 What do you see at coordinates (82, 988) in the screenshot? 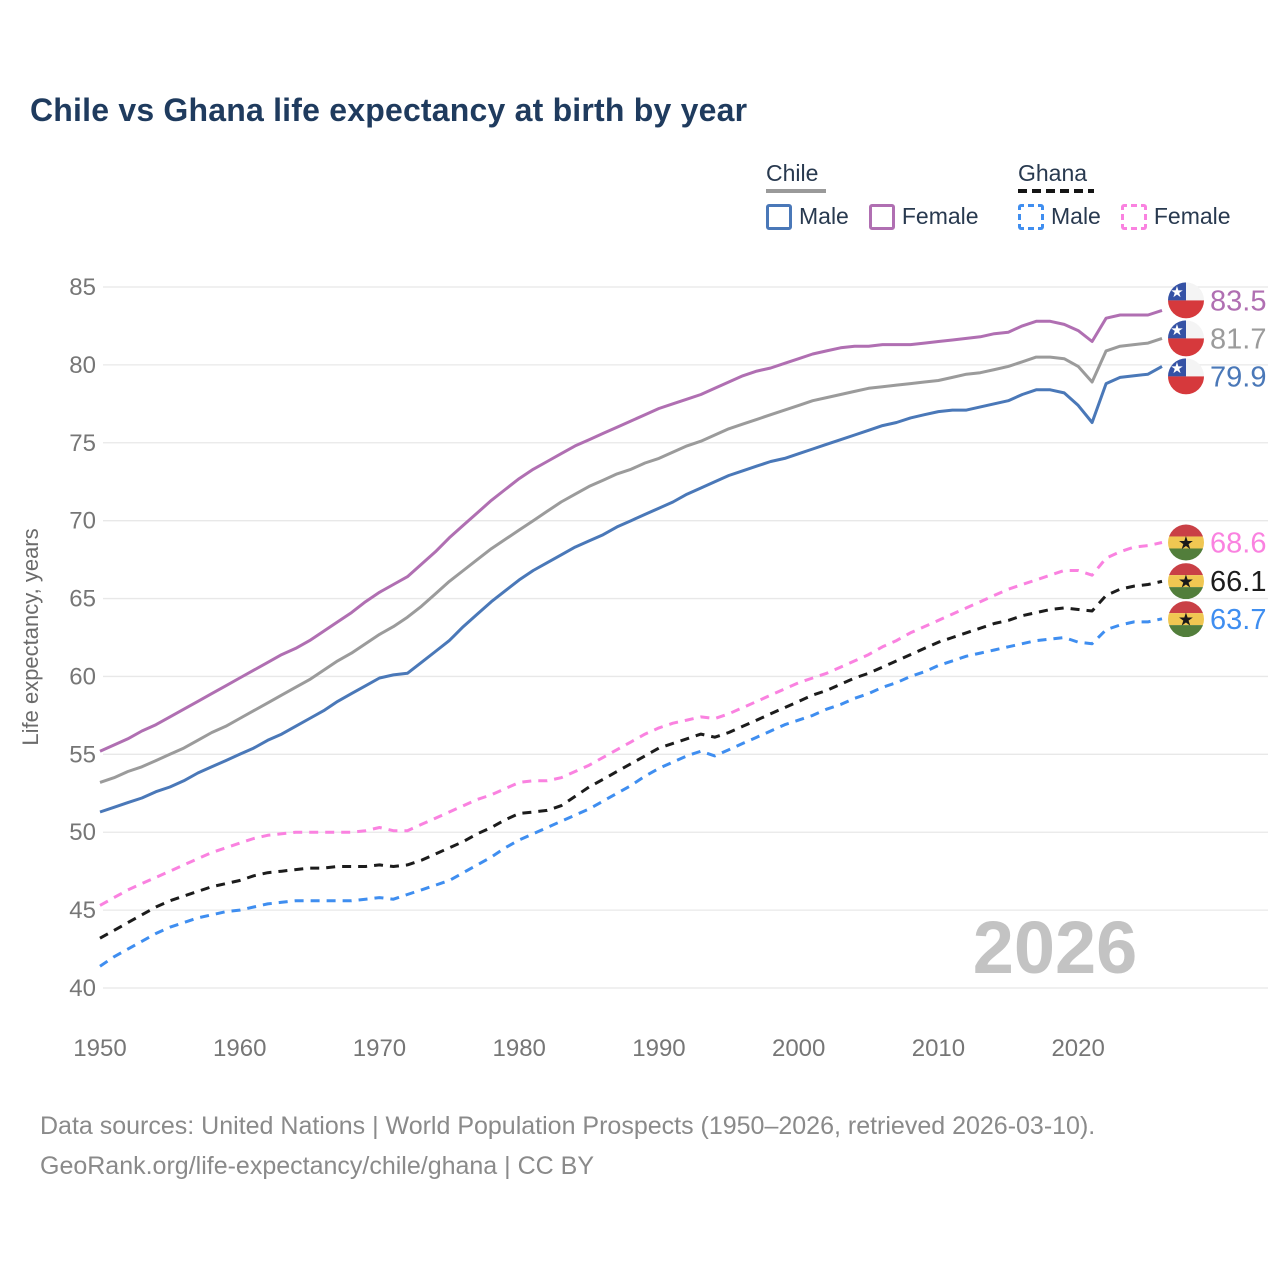
I see `y-tick-label: 40` at bounding box center [82, 988].